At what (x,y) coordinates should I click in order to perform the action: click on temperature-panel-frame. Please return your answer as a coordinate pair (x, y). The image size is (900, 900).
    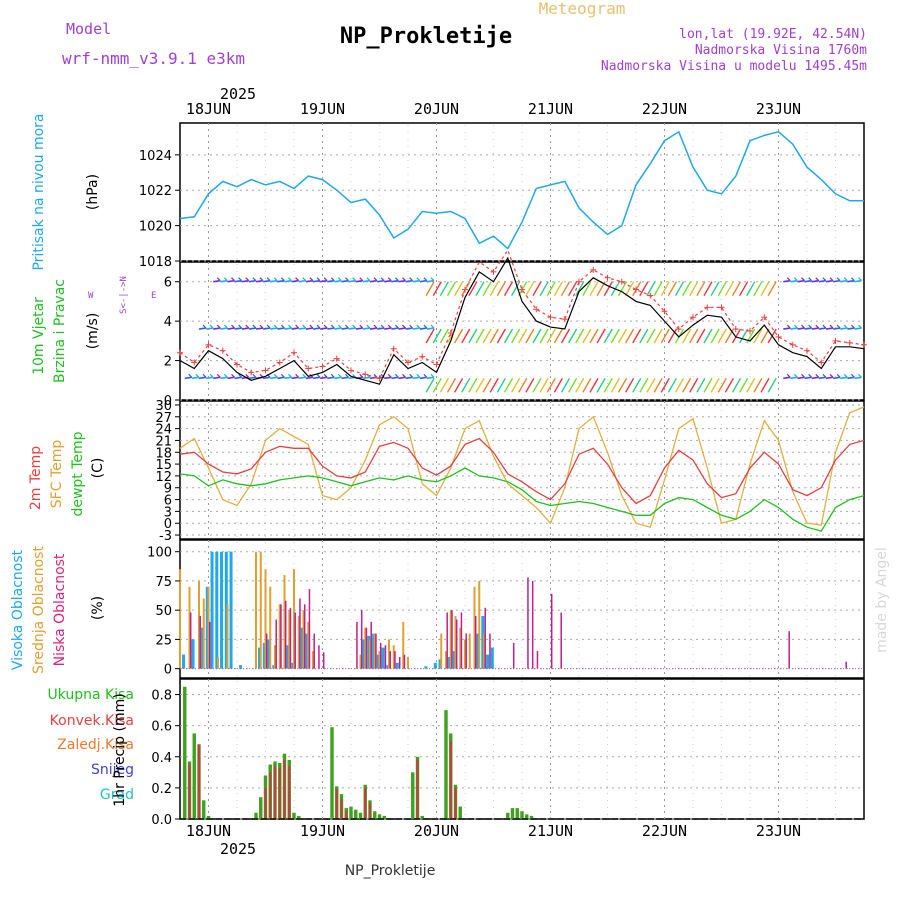
    Looking at the image, I should click on (522, 470).